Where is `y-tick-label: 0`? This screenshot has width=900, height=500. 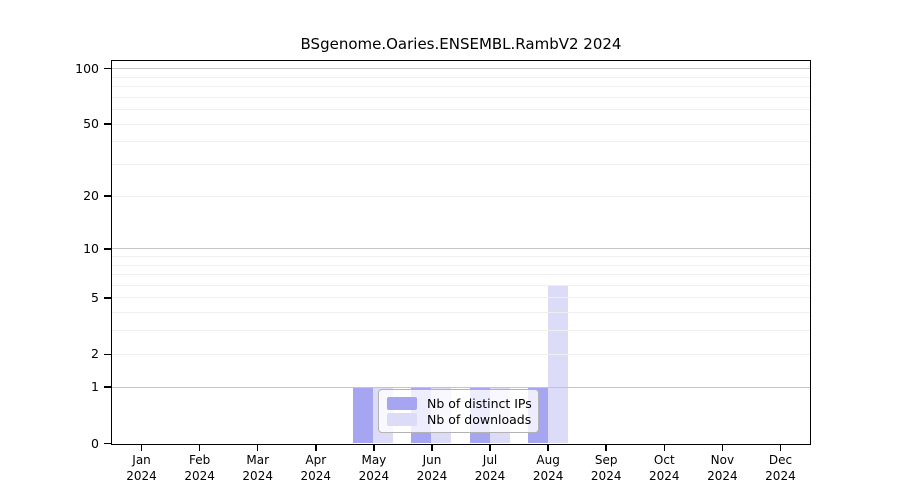 y-tick-label: 0 is located at coordinates (95, 443).